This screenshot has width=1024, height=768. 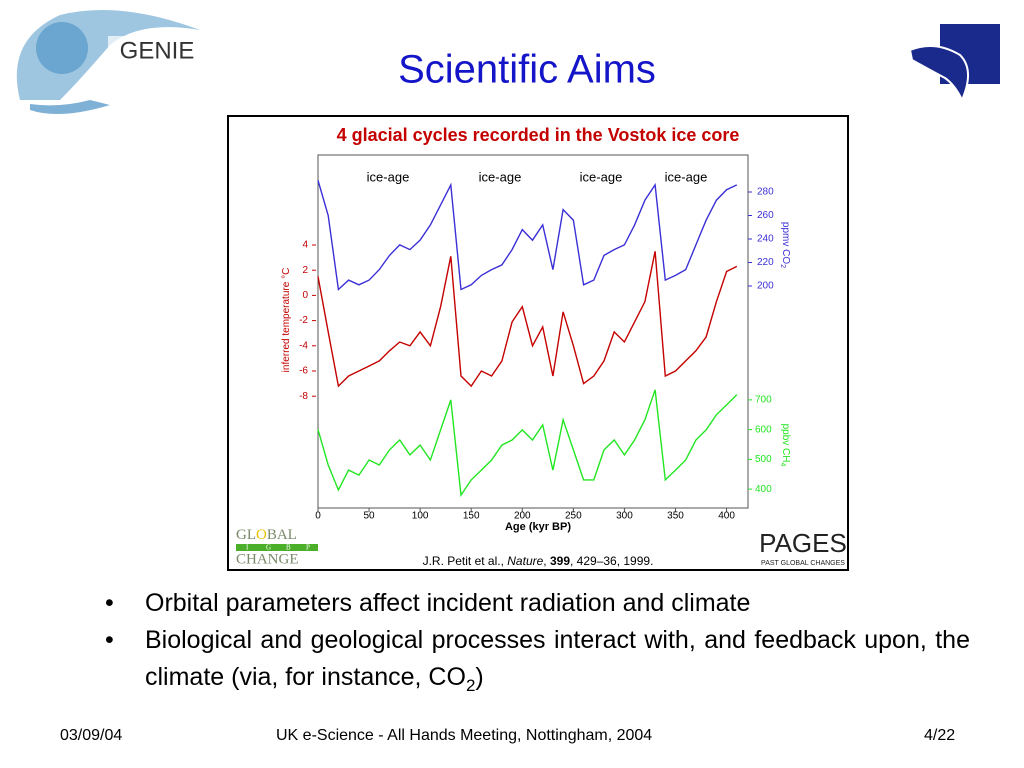 I want to click on dolphin-logo, so click(x=954, y=63).